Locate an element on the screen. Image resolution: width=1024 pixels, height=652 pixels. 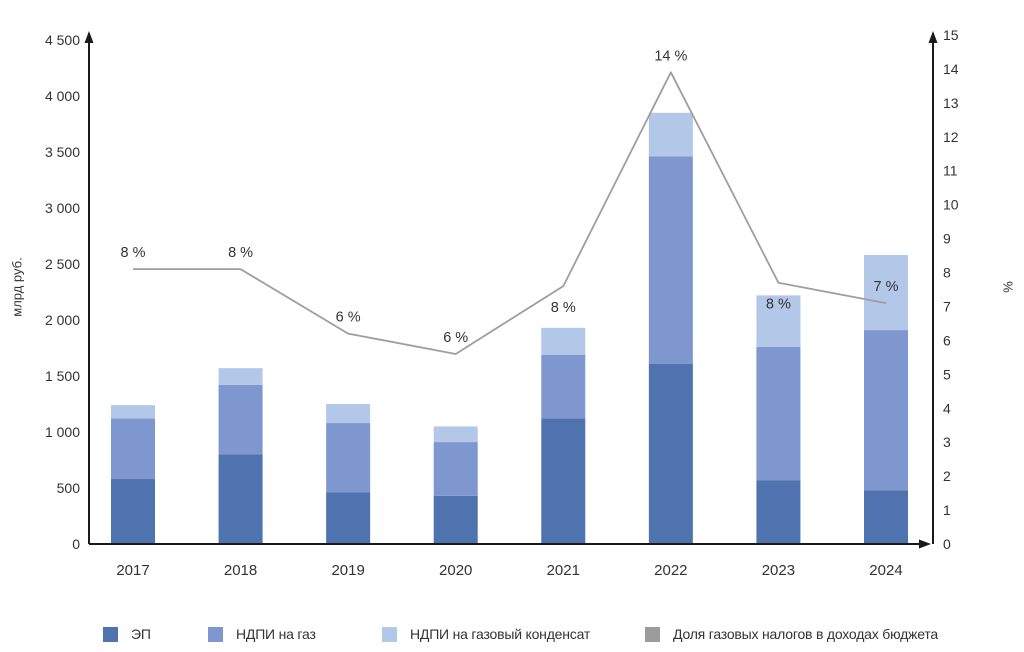
bar-segment-2022-s2 is located at coordinates (670, 134).